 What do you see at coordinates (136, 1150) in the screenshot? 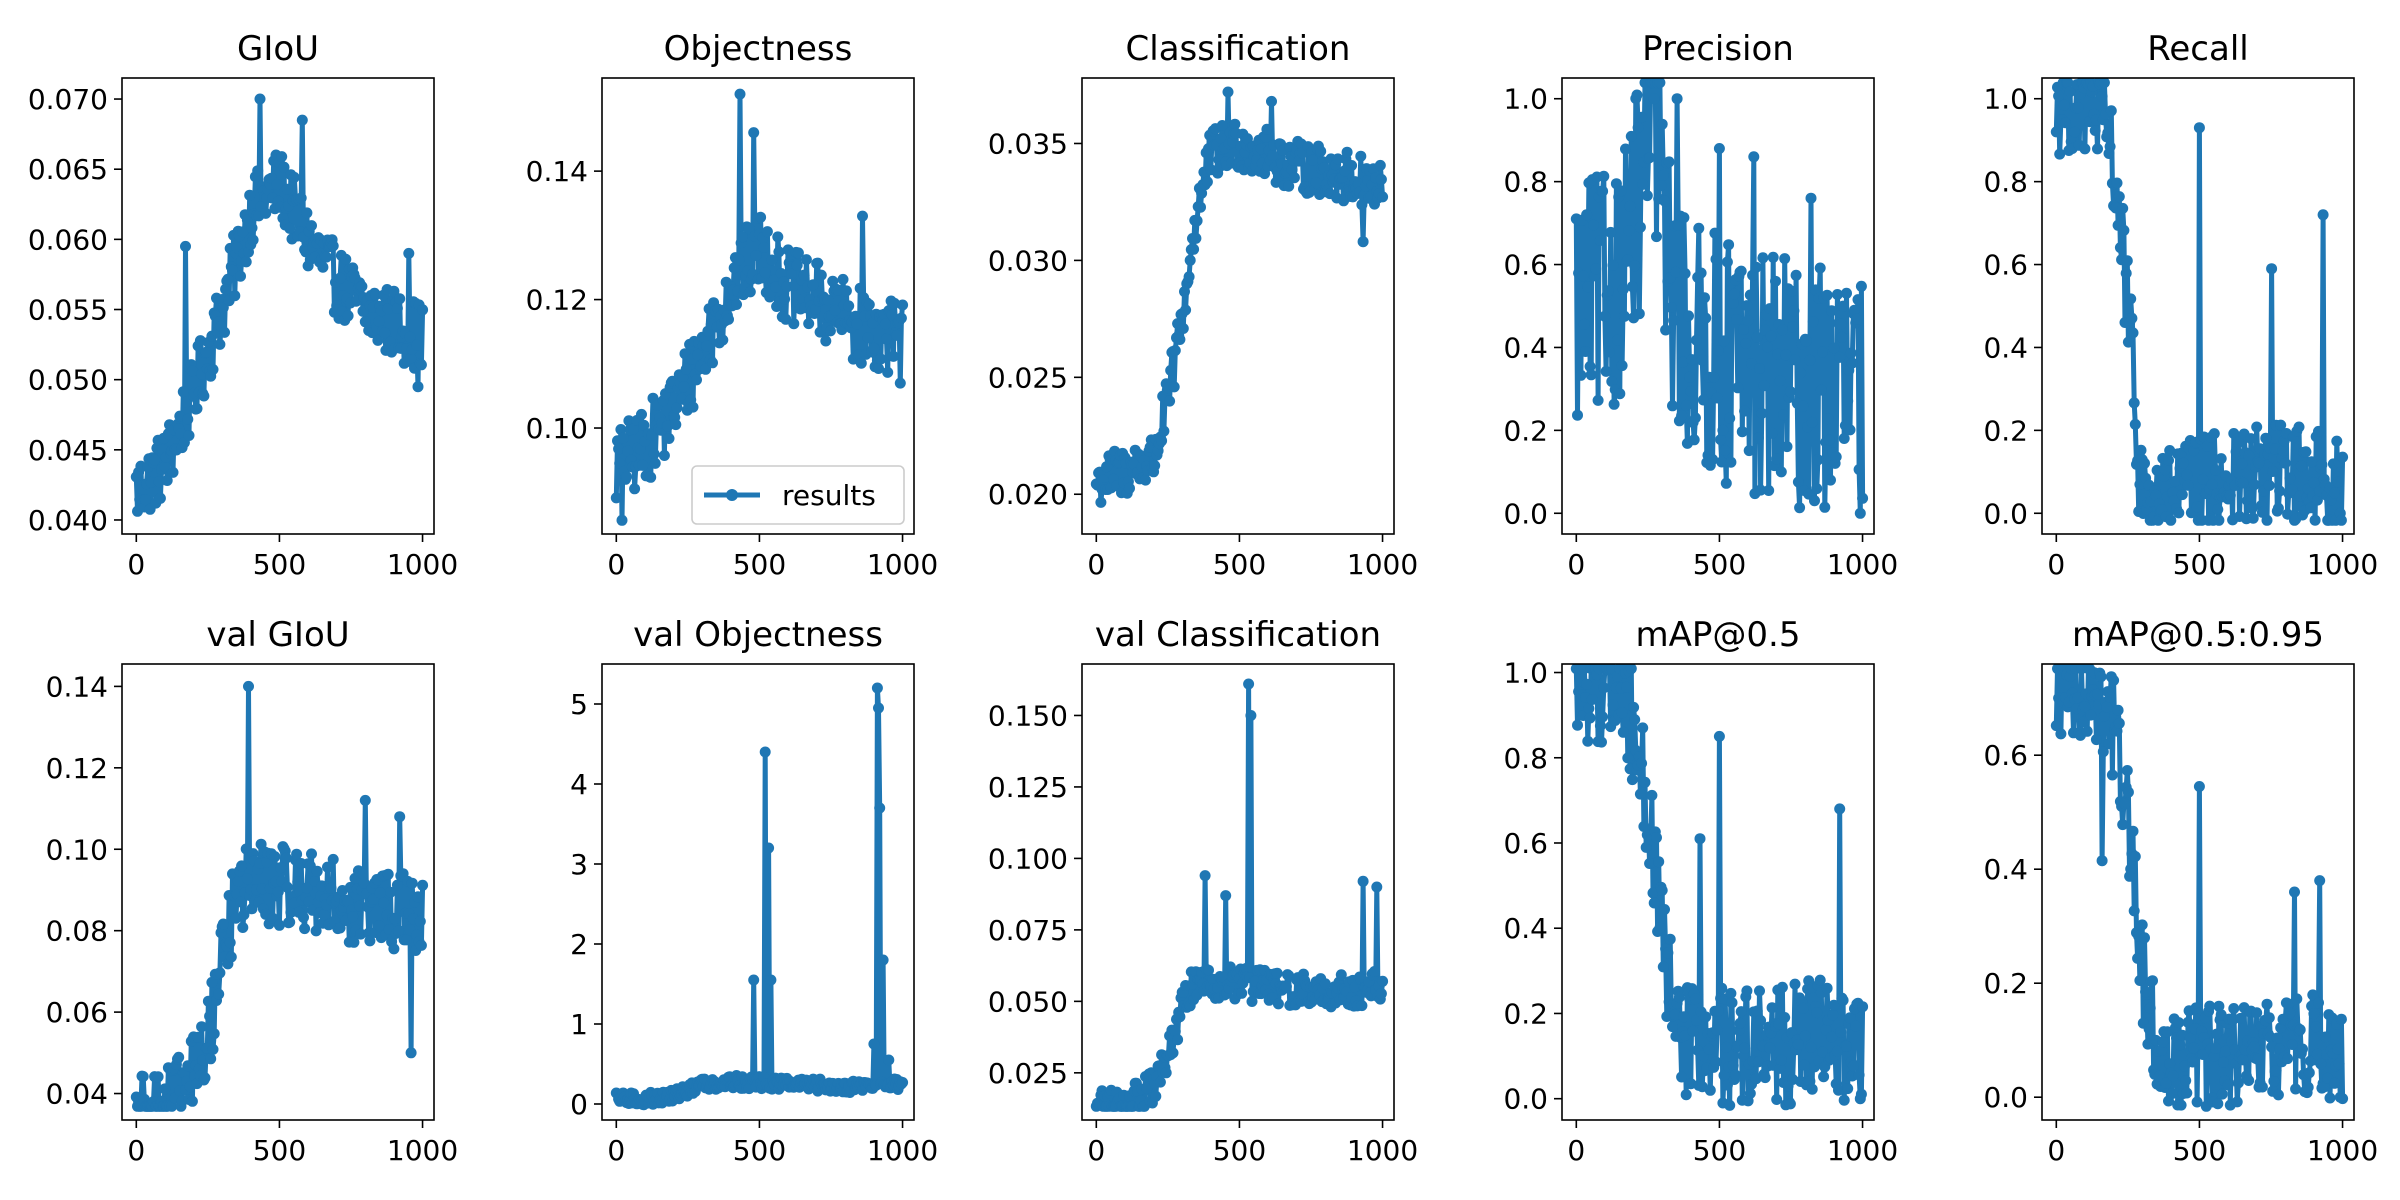
I see `x-tick-label: 0` at bounding box center [136, 1150].